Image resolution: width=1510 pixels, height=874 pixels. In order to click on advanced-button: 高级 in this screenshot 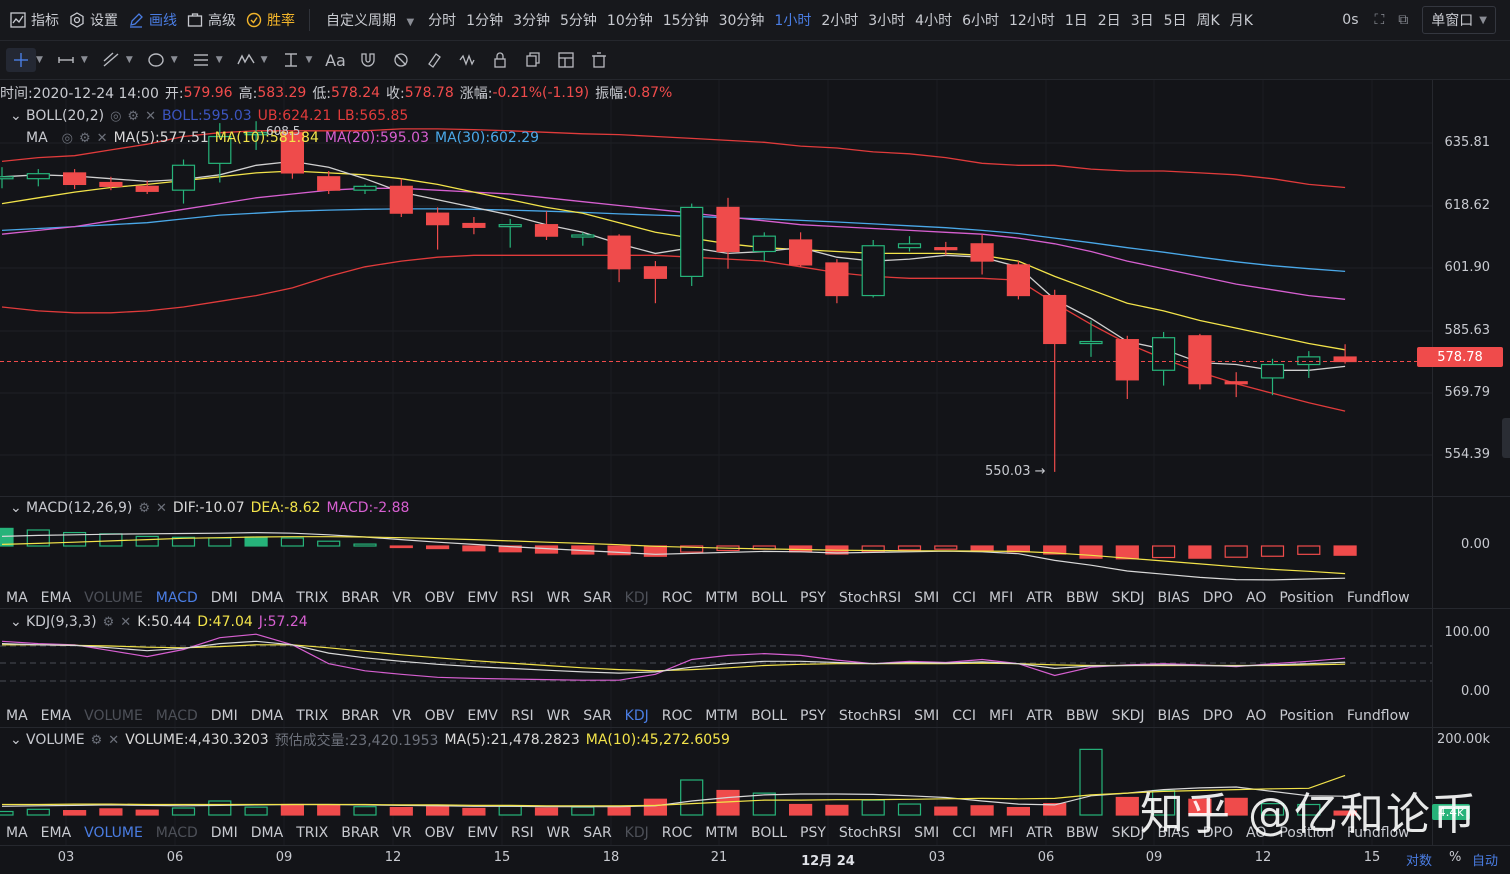, I will do `click(211, 20)`.